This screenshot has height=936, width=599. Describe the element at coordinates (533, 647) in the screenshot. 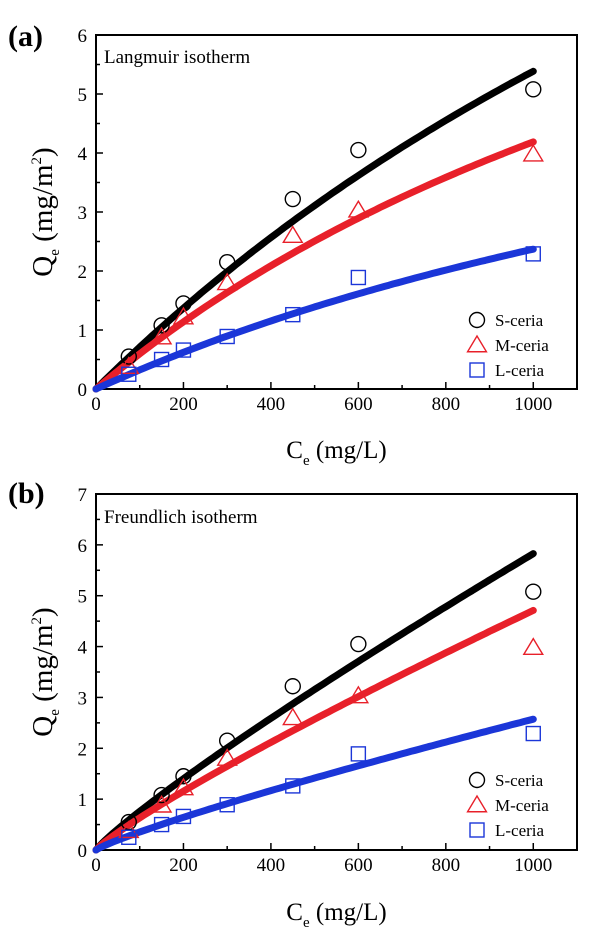

I see `data-point-m-ceria` at that location.